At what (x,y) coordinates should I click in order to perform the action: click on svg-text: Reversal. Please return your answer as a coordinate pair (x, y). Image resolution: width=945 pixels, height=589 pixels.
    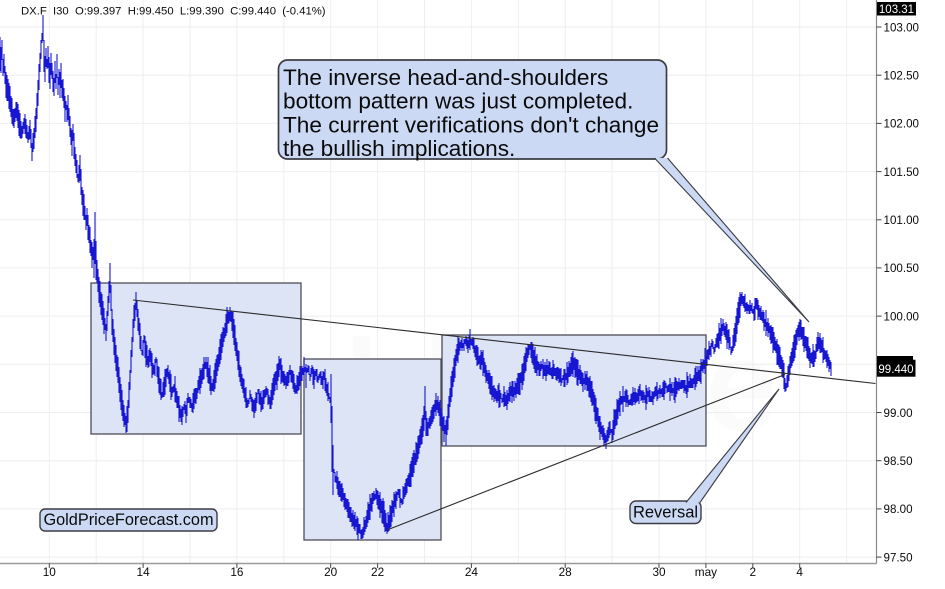
    Looking at the image, I should click on (665, 513).